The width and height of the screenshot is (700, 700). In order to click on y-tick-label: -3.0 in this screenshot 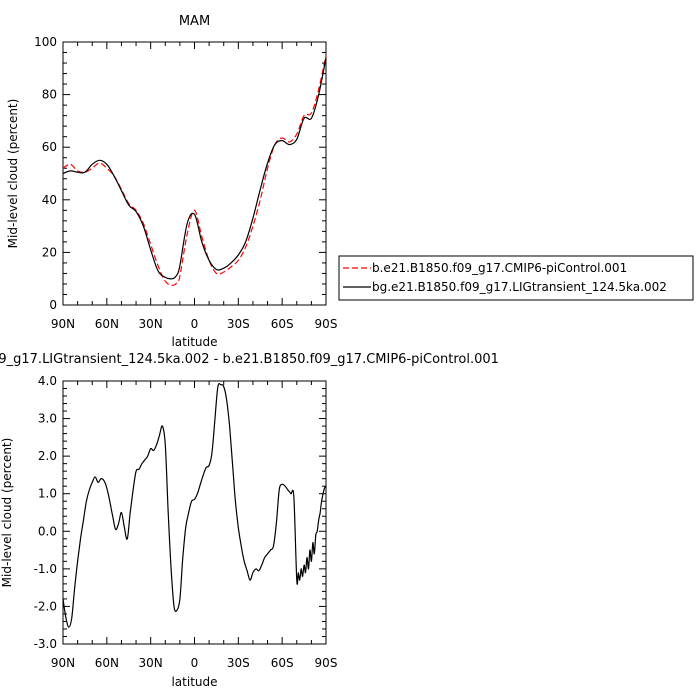, I will do `click(45, 644)`.